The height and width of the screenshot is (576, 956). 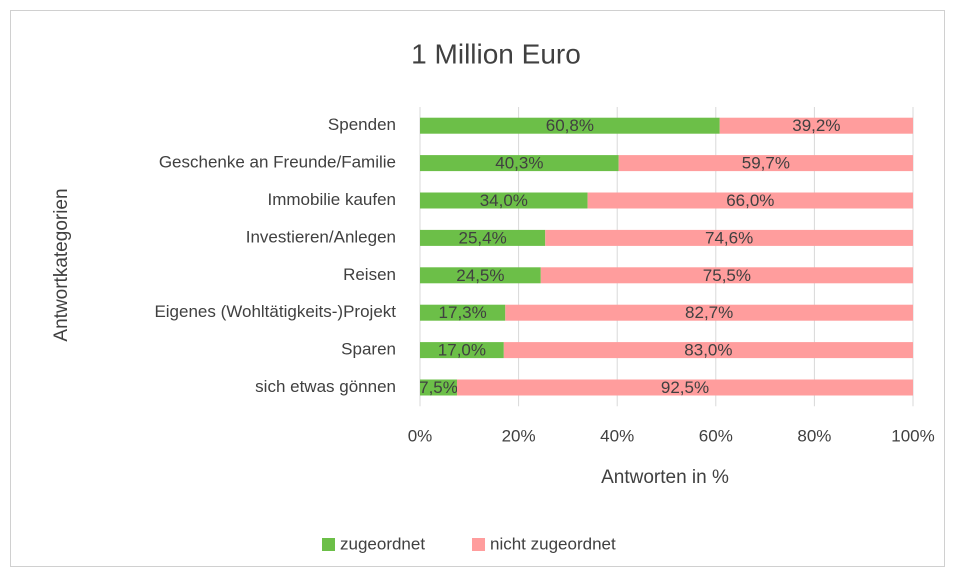 What do you see at coordinates (382, 543) in the screenshot?
I see `legend-label: zugeordnet` at bounding box center [382, 543].